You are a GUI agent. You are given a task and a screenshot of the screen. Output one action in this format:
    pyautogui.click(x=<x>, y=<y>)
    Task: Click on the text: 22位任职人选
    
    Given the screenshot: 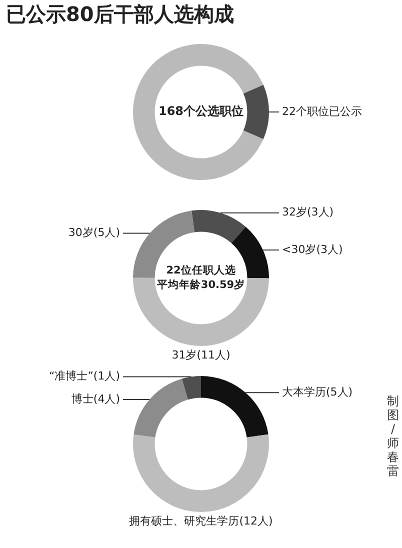 What is the action you would take?
    pyautogui.click(x=201, y=269)
    